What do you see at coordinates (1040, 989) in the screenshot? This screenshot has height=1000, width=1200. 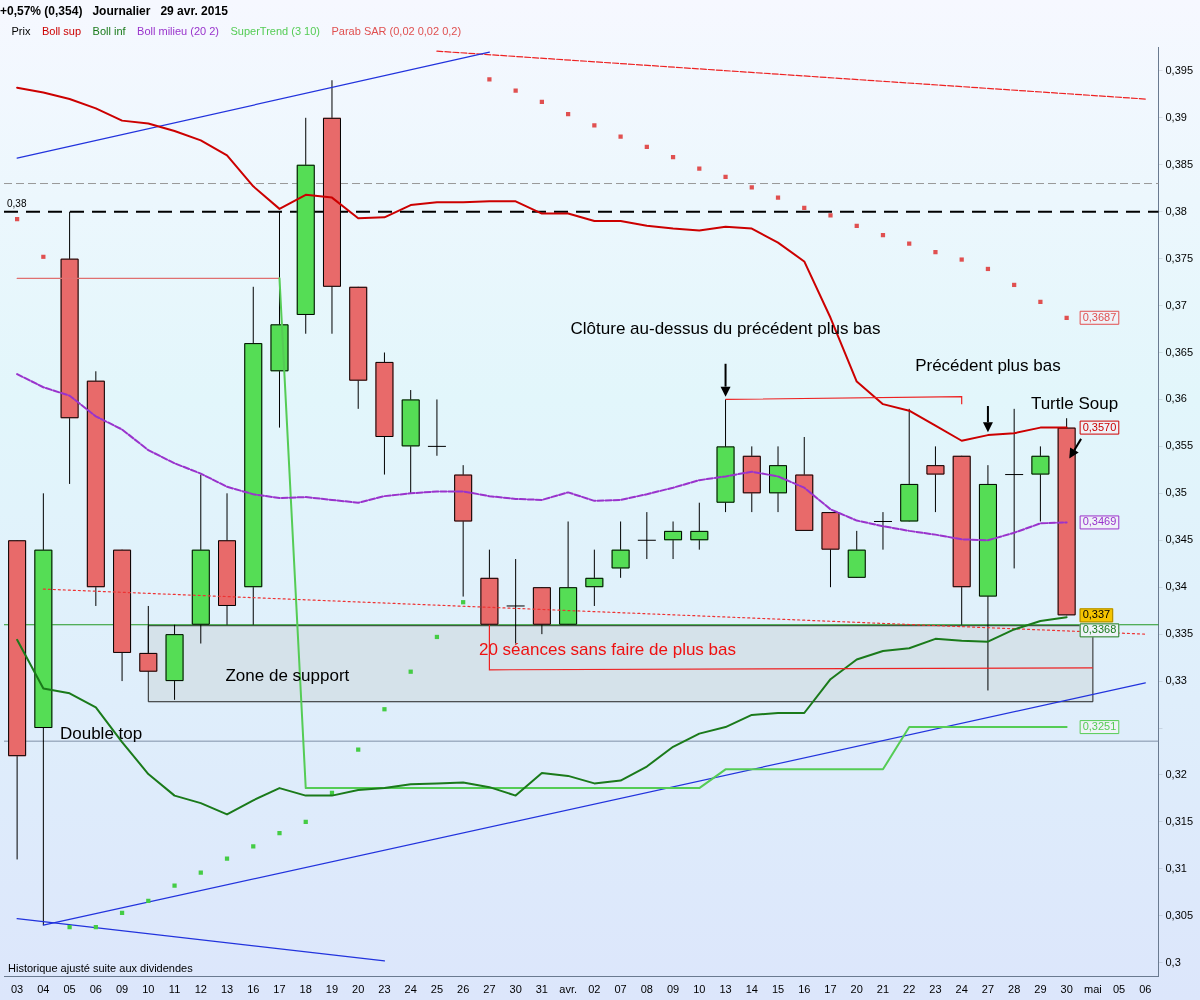 I see `x-tick-label: 29` at bounding box center [1040, 989].